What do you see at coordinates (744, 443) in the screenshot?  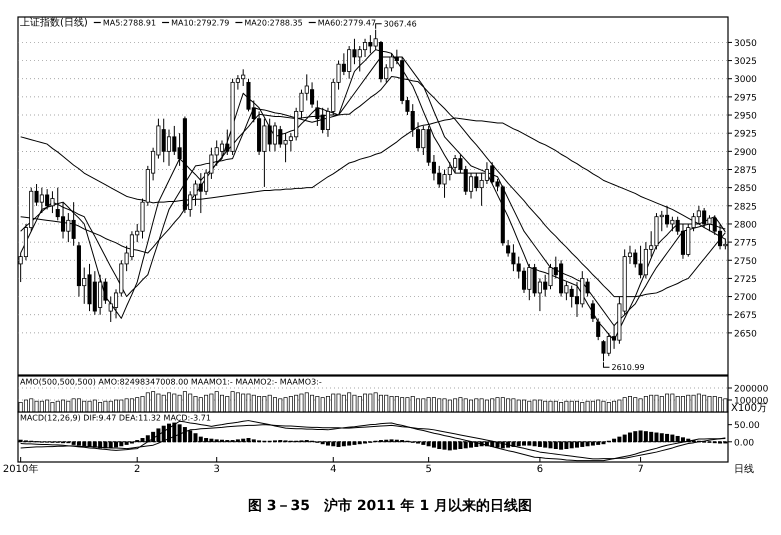 I see `y-tick-label: 0.00` at bounding box center [744, 443].